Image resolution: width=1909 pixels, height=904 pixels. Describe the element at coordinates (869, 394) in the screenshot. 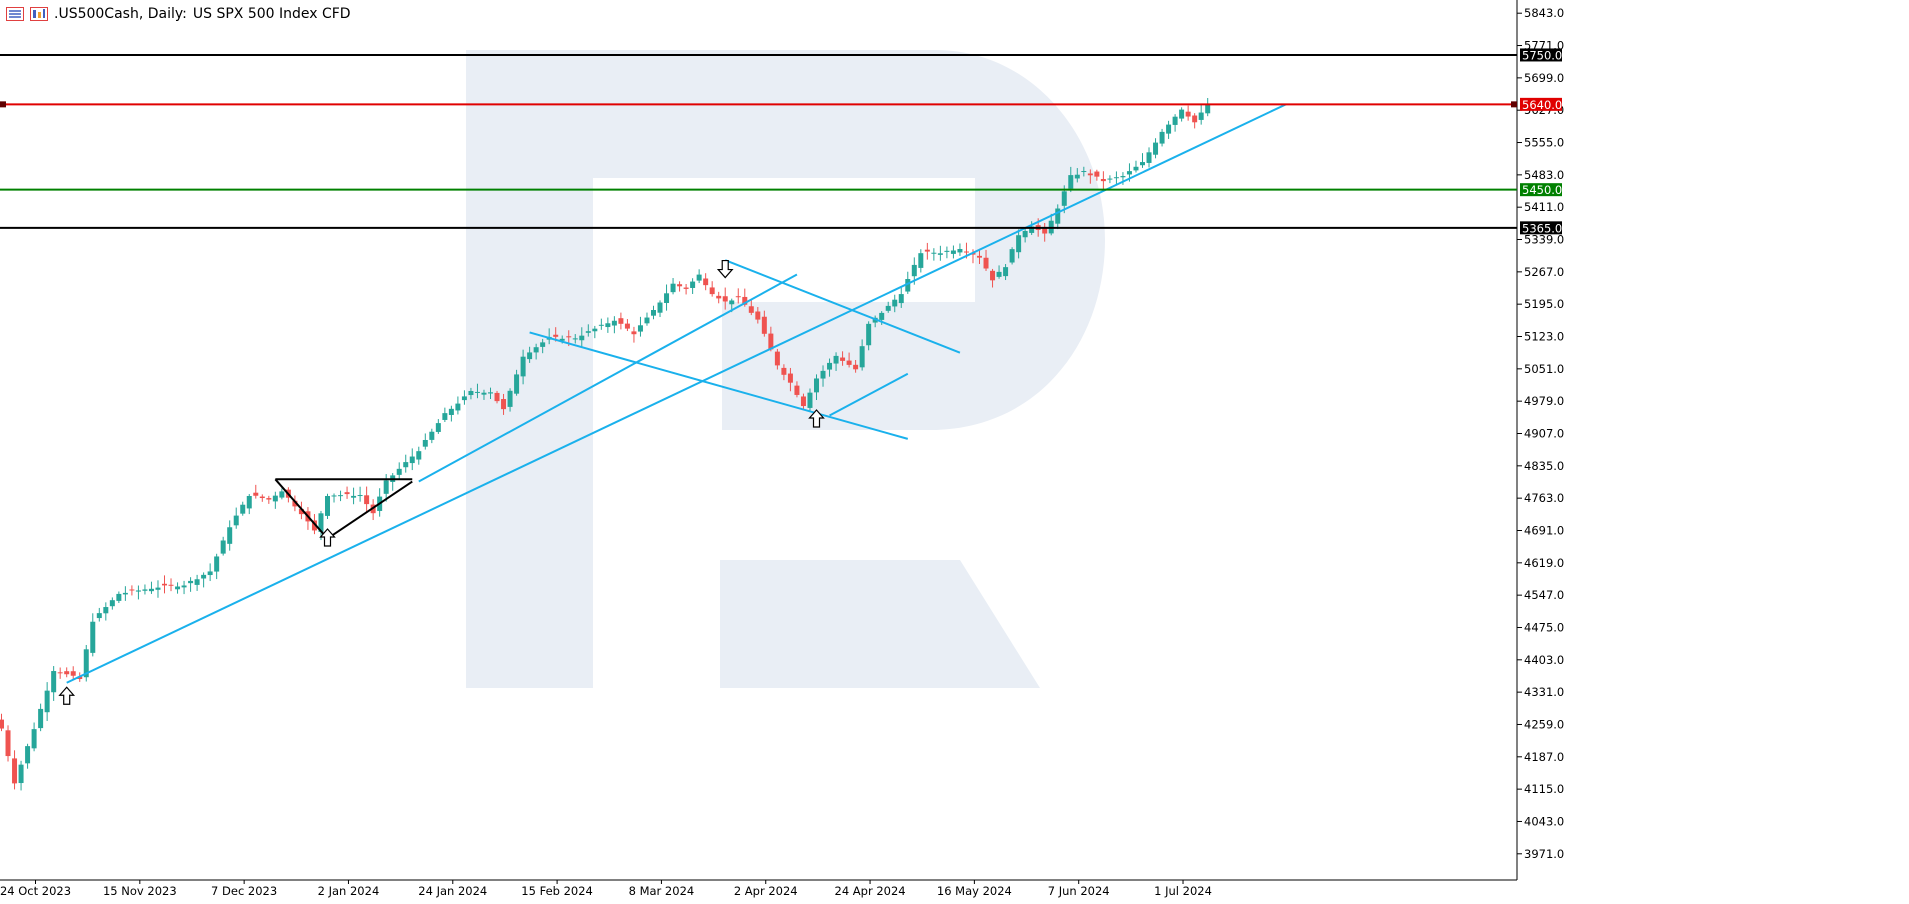

I see `trendline-recovery-trend` at that location.